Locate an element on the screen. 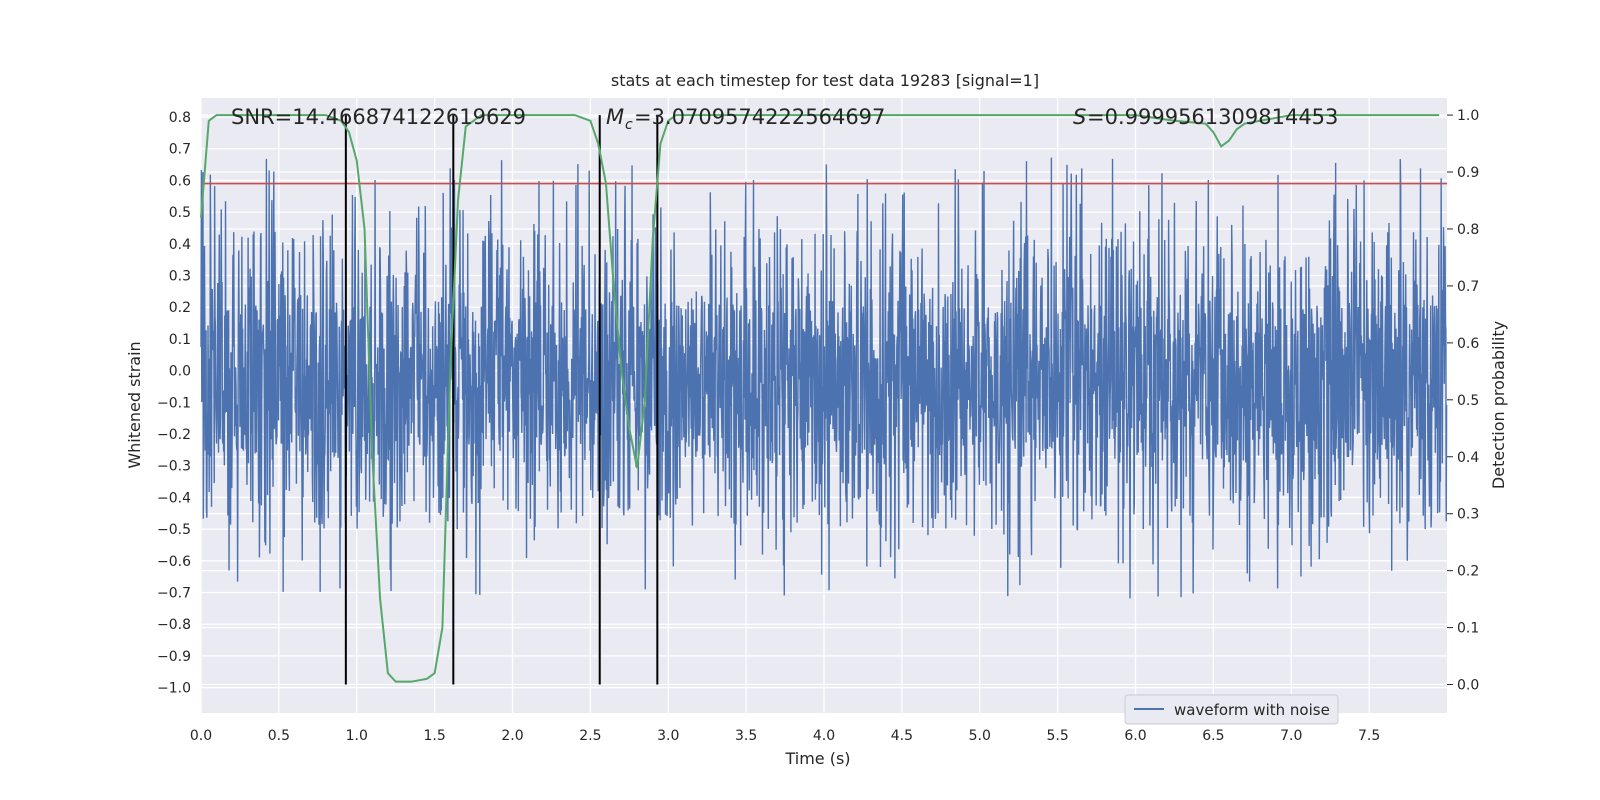 The image size is (1600, 800). y-left-tick-label: 0.0 is located at coordinates (180, 372).